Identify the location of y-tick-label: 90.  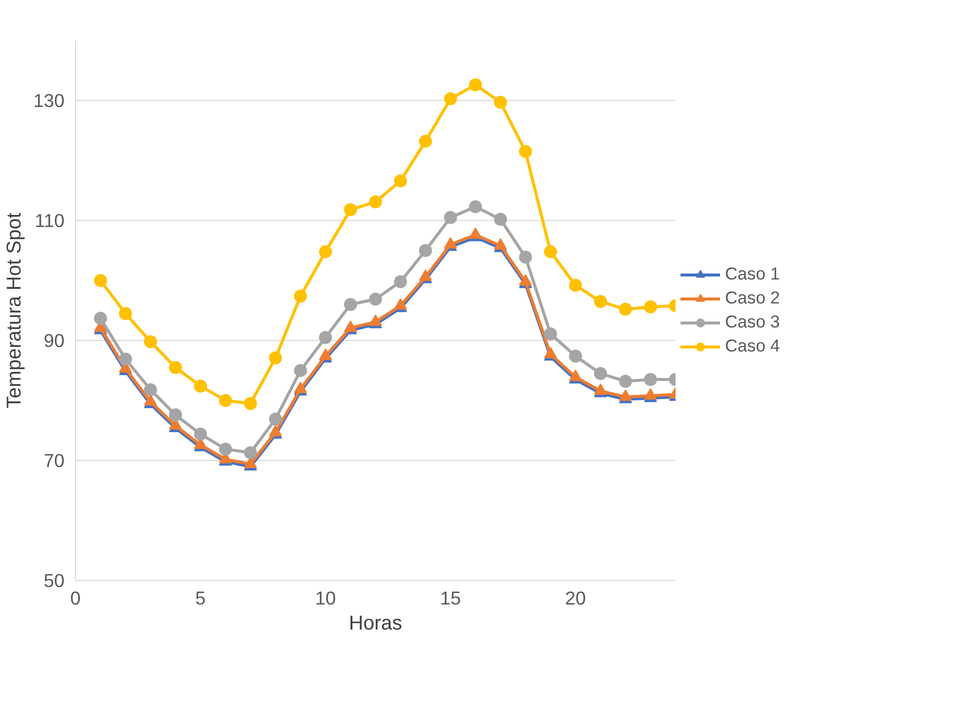
(54, 340).